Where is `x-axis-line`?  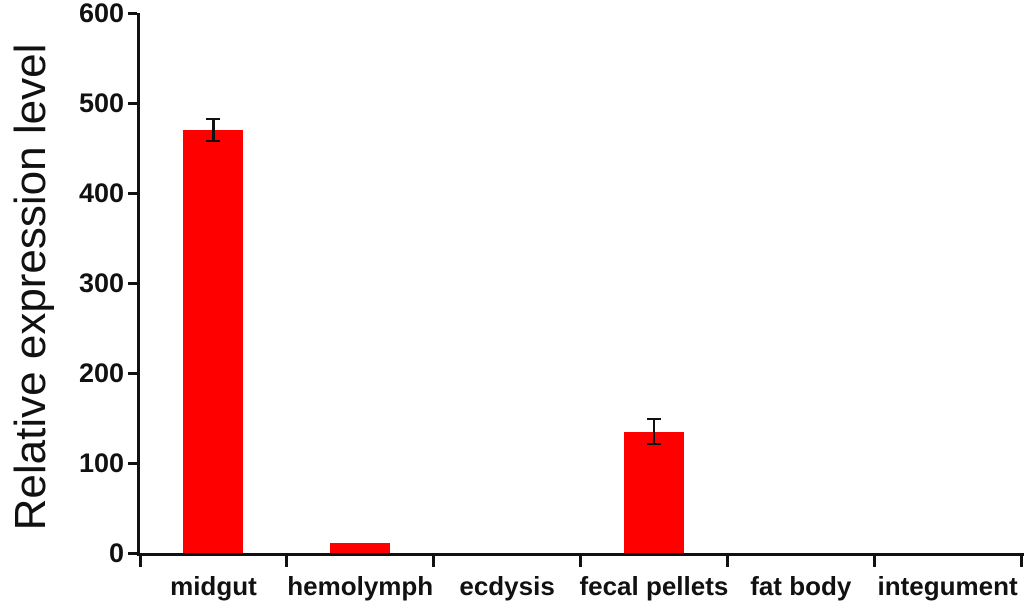 x-axis-line is located at coordinates (580, 554).